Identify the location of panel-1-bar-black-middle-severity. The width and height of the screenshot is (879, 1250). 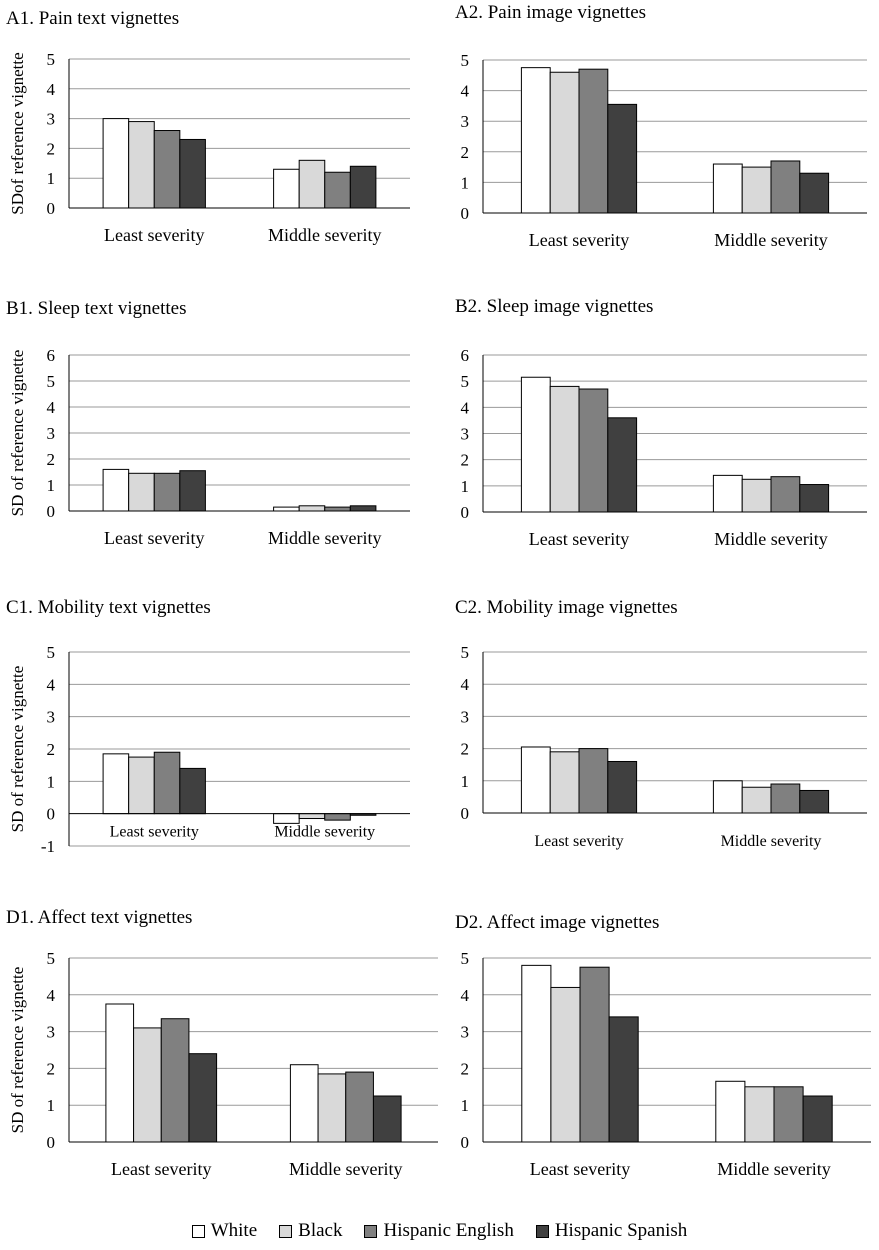
(312, 184).